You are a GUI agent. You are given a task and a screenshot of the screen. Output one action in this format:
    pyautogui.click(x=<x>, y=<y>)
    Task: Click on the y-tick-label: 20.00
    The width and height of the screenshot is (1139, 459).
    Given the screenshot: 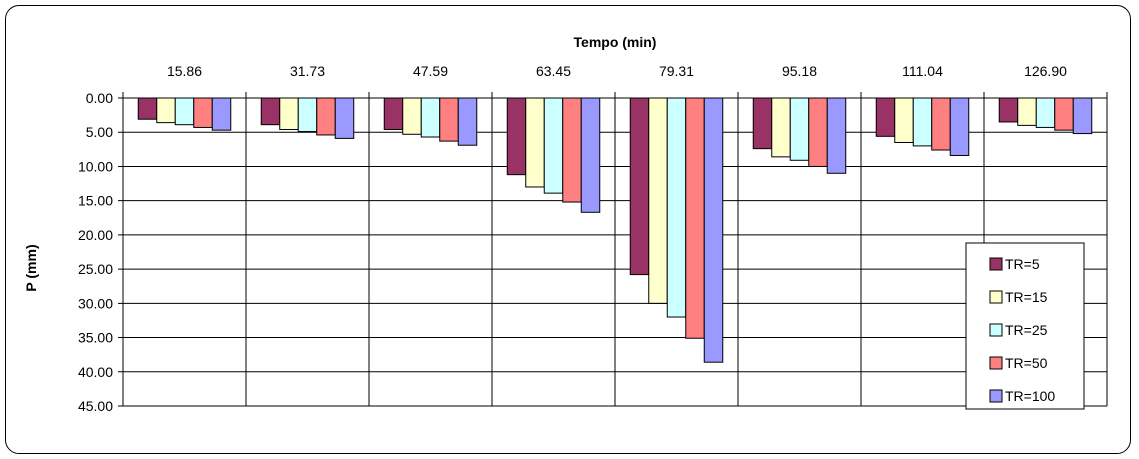 What is the action you would take?
    pyautogui.click(x=95, y=235)
    